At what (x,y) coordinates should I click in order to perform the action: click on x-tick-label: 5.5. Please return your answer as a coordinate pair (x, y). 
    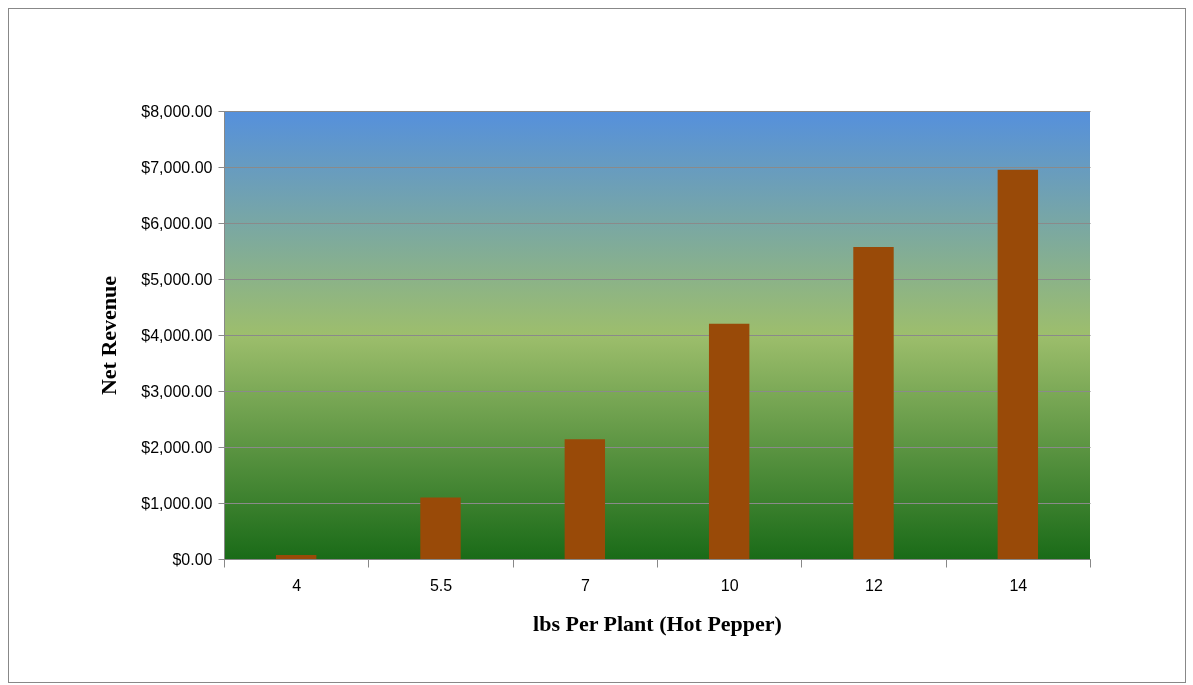
    Looking at the image, I should click on (441, 585).